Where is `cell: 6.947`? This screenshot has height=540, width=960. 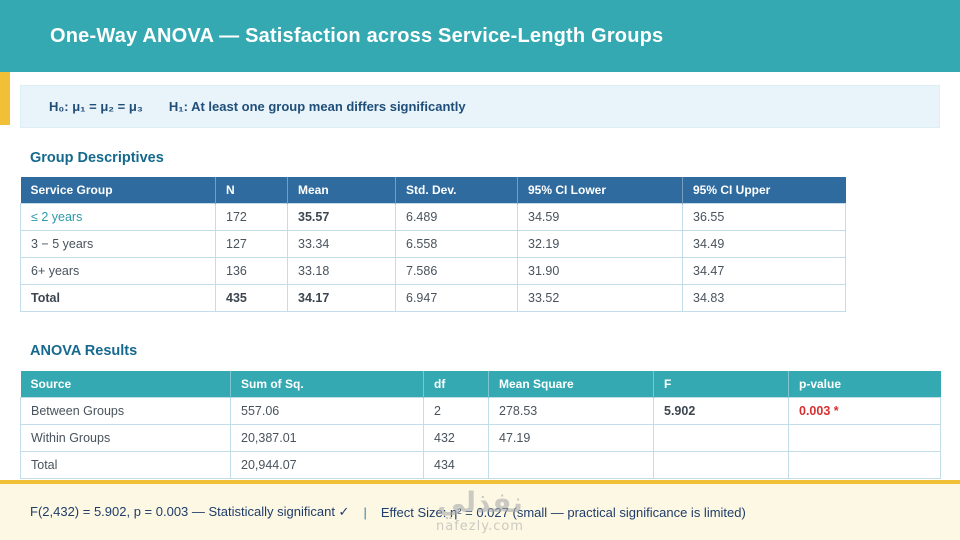
cell: 6.947 is located at coordinates (456, 298).